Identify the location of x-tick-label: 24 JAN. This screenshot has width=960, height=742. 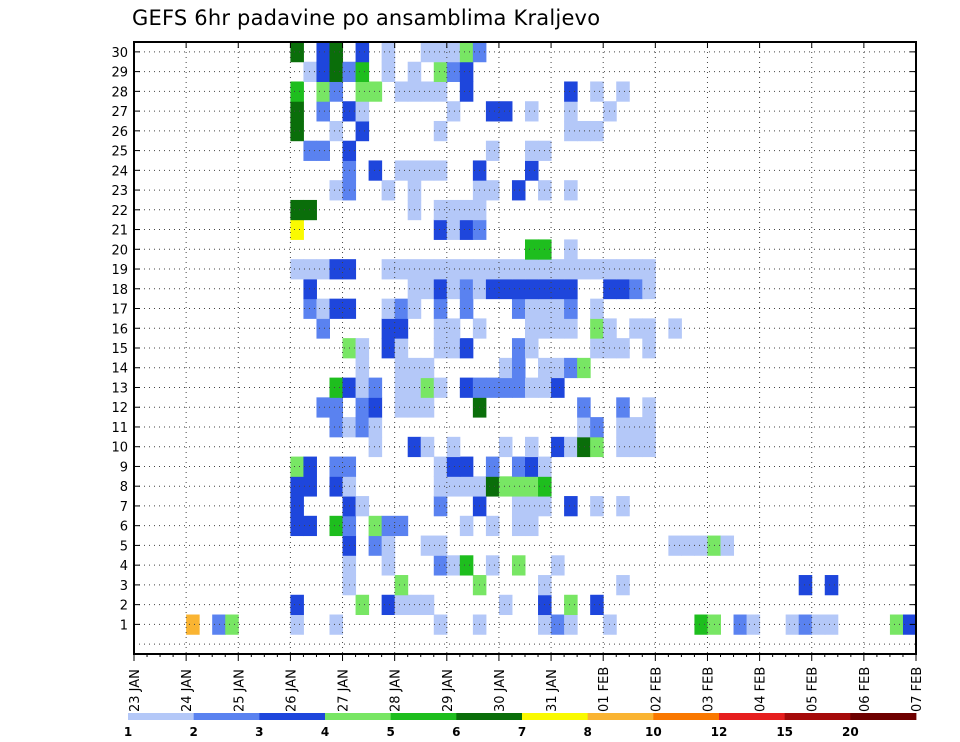
(187, 690).